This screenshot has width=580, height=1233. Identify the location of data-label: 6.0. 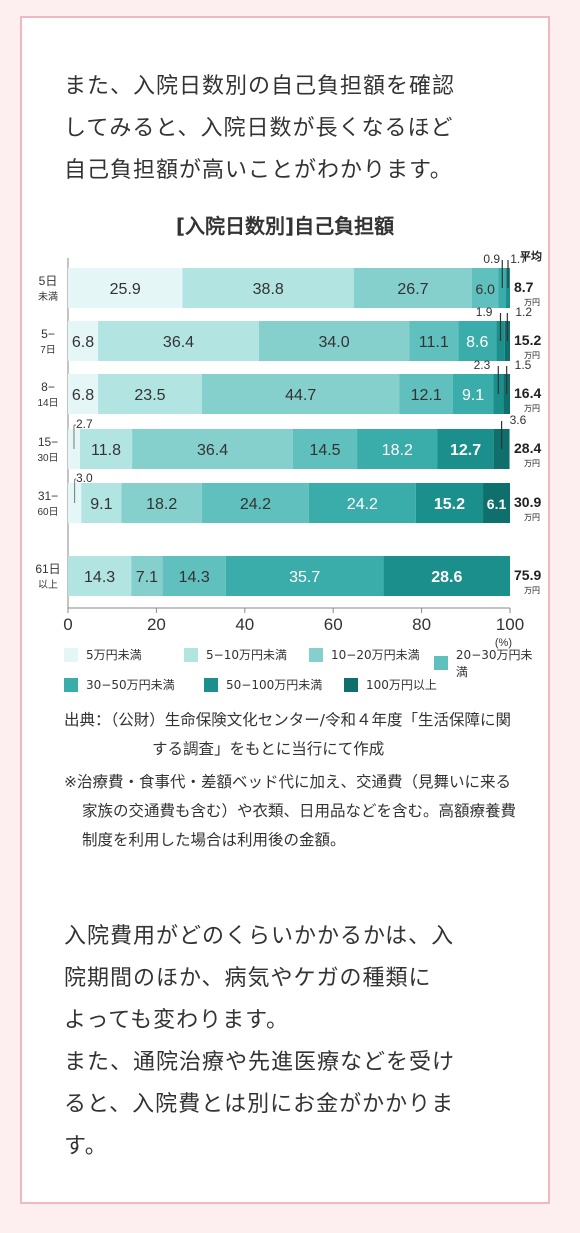
(486, 289).